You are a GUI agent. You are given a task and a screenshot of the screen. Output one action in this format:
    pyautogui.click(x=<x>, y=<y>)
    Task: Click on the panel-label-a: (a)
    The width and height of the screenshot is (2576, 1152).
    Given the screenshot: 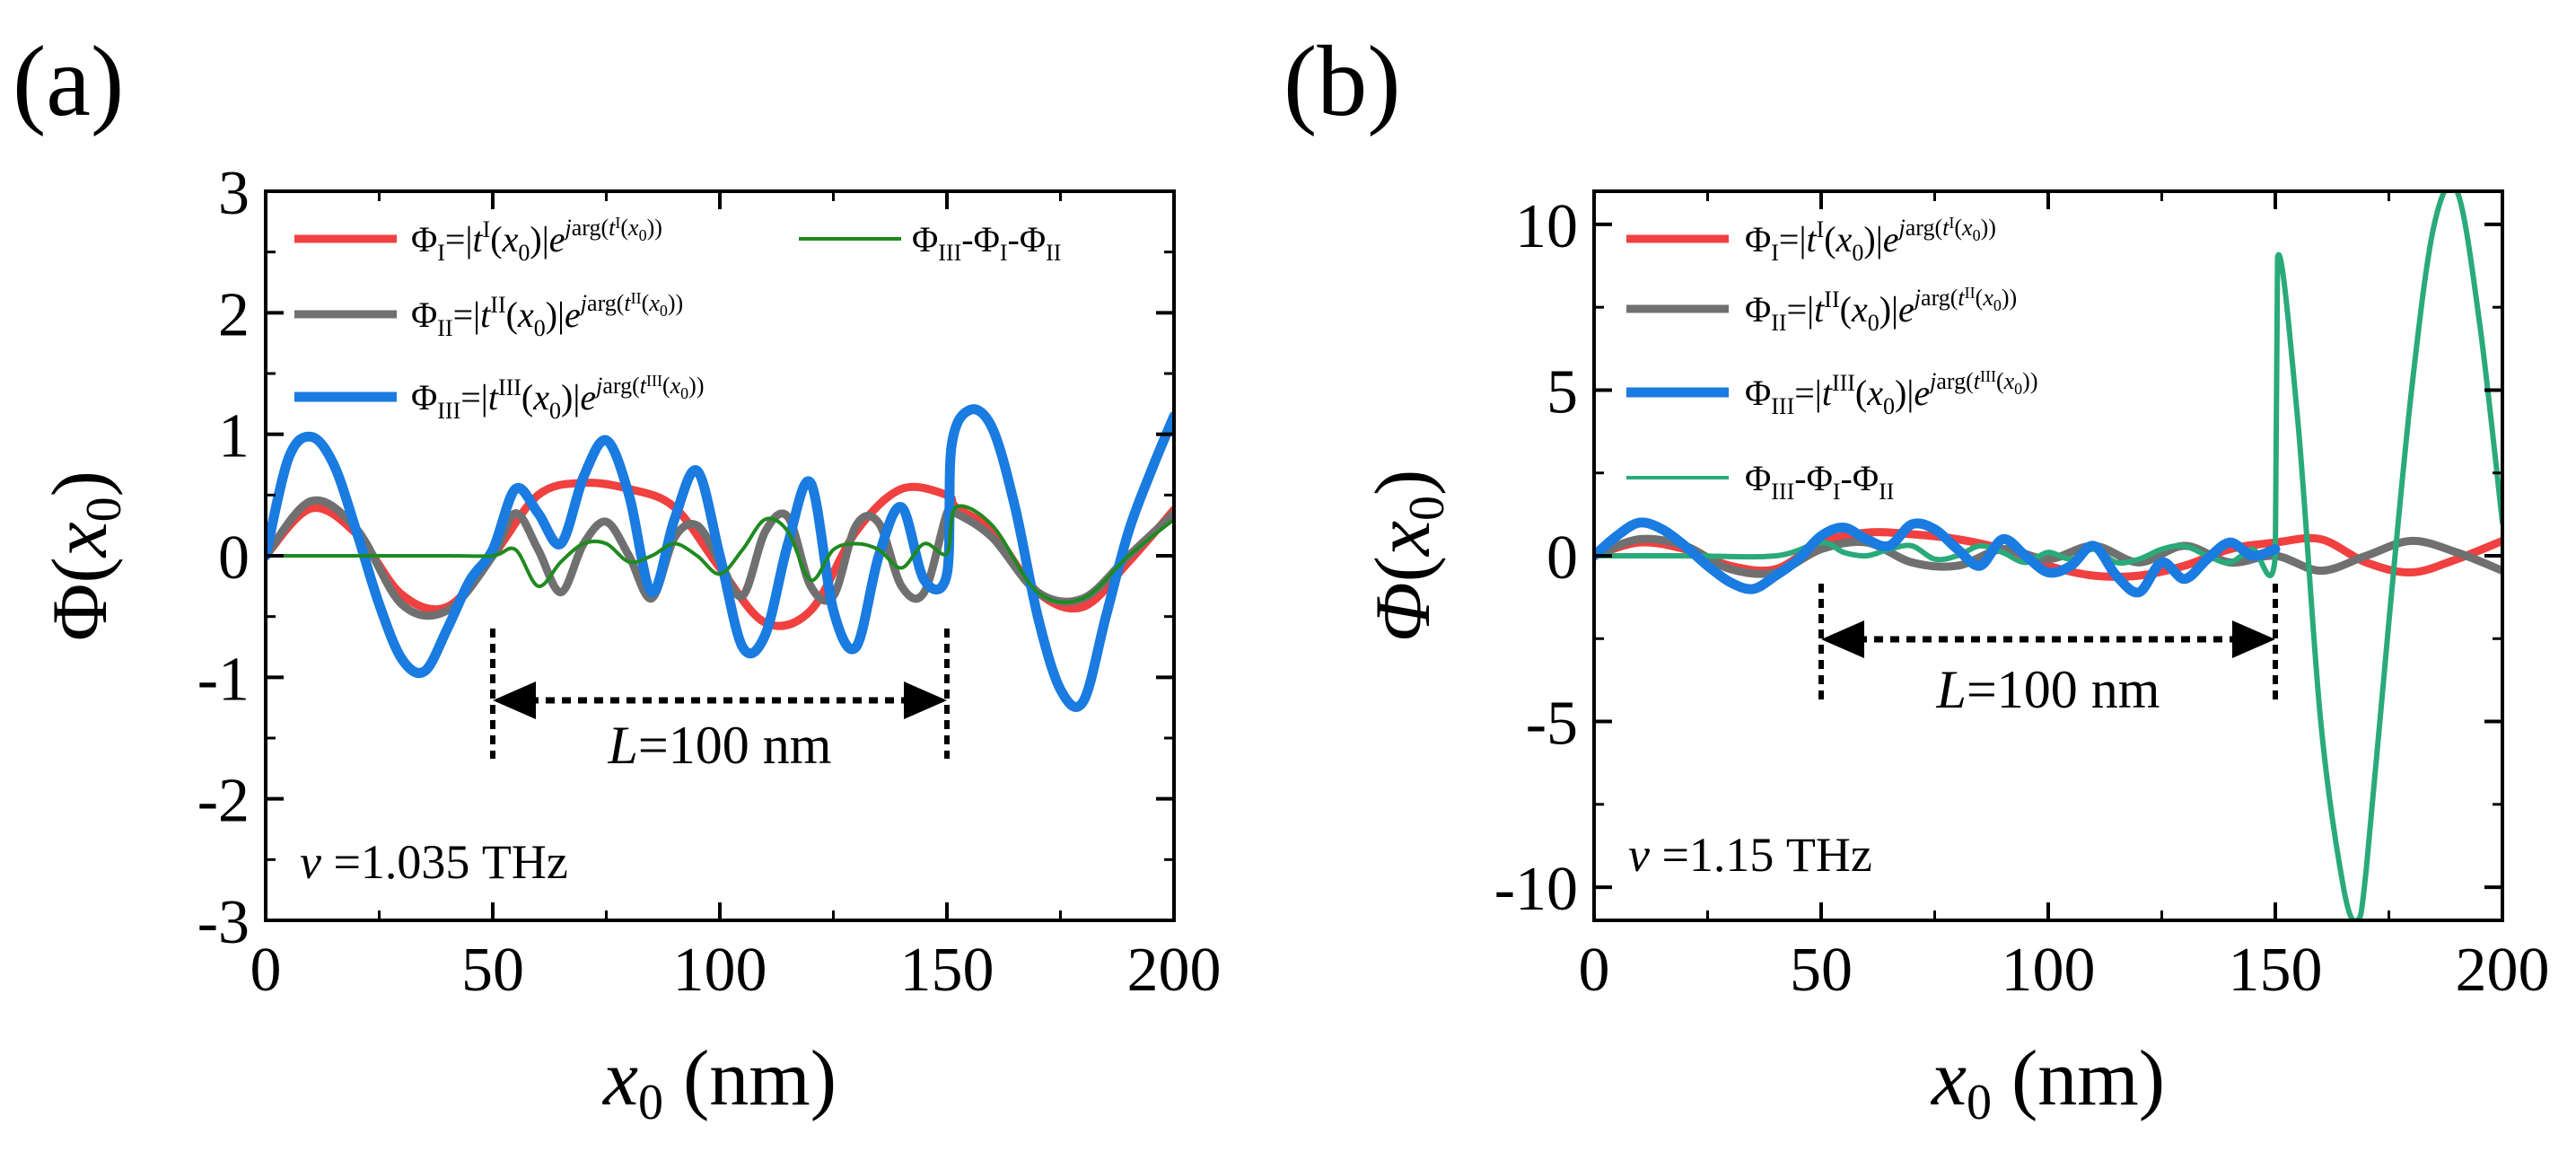 What is the action you would take?
    pyautogui.click(x=68, y=81)
    